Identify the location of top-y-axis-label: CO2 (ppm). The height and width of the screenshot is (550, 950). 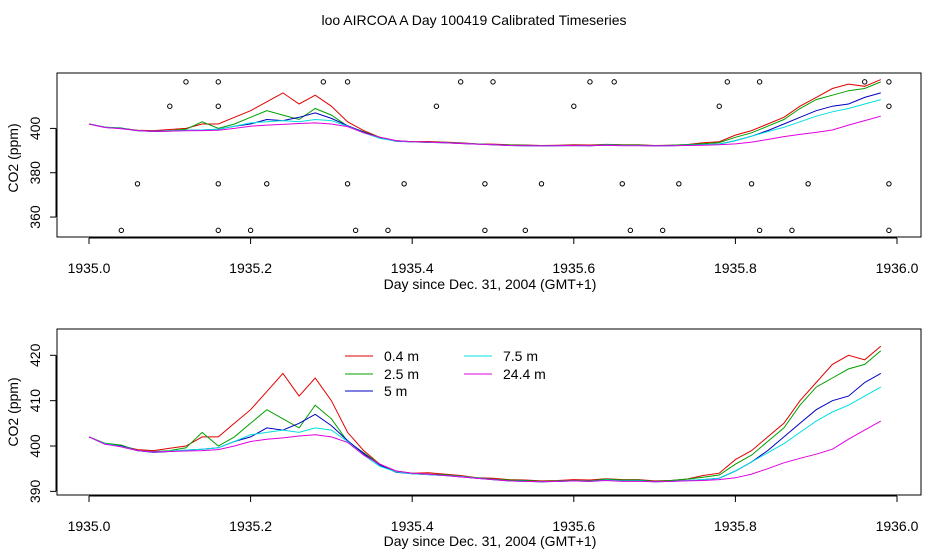
(13, 157).